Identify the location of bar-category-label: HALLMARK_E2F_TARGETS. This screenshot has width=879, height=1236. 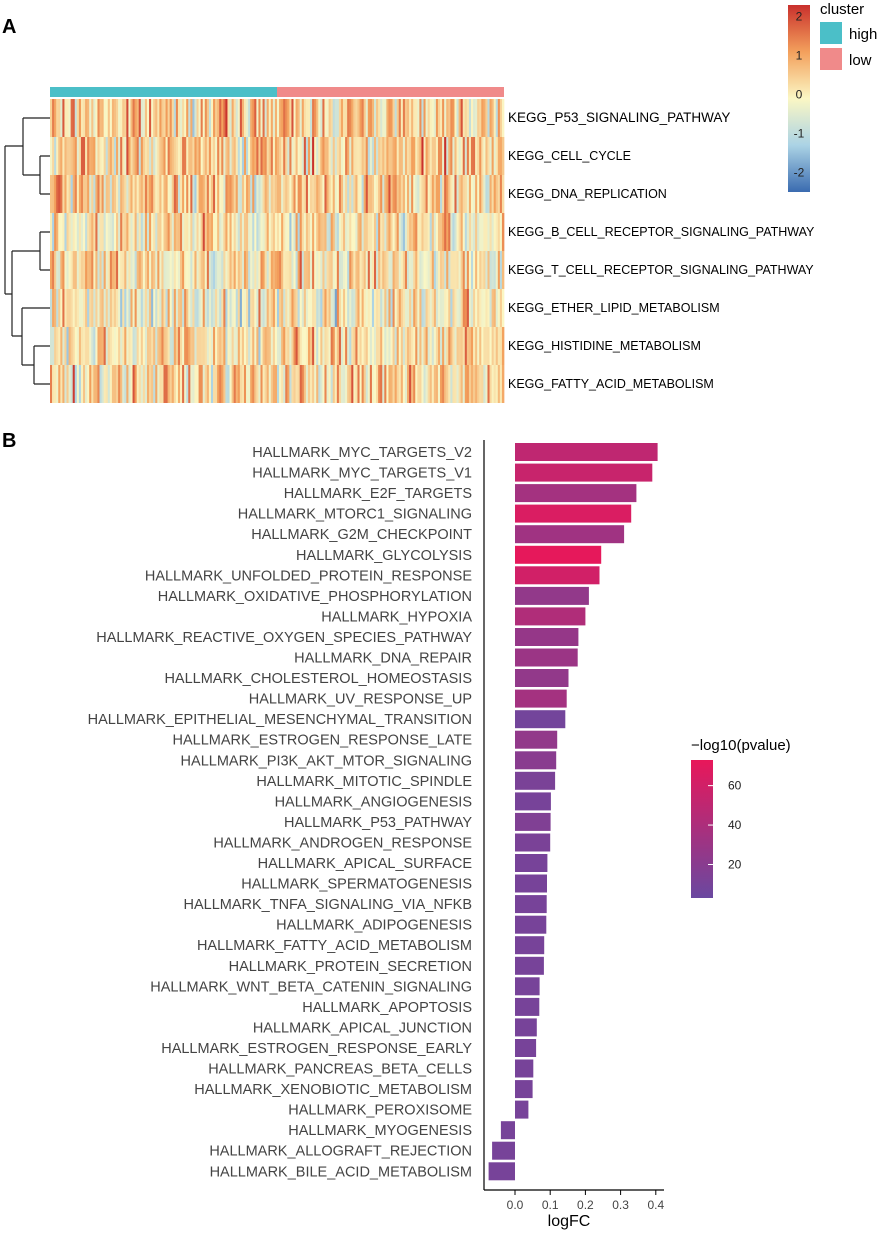
(378, 494).